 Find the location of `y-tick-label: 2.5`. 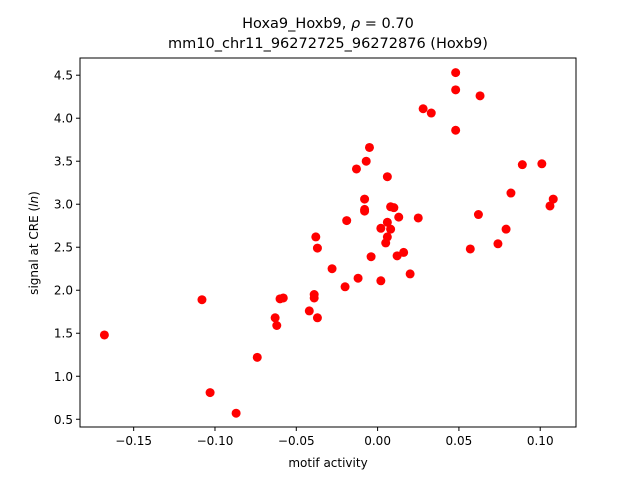

y-tick-label: 2.5 is located at coordinates (63, 248).